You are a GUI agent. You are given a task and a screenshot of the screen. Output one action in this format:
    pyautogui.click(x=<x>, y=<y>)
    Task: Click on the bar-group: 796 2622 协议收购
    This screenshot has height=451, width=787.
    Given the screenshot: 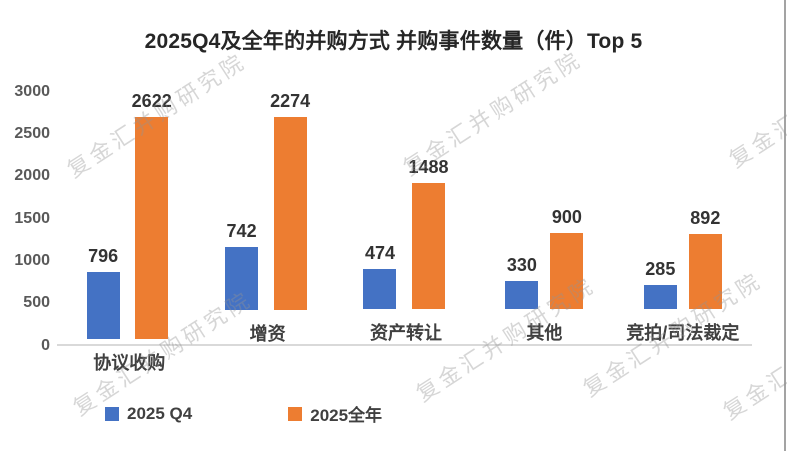 What is the action you would take?
    pyautogui.click(x=129, y=232)
    